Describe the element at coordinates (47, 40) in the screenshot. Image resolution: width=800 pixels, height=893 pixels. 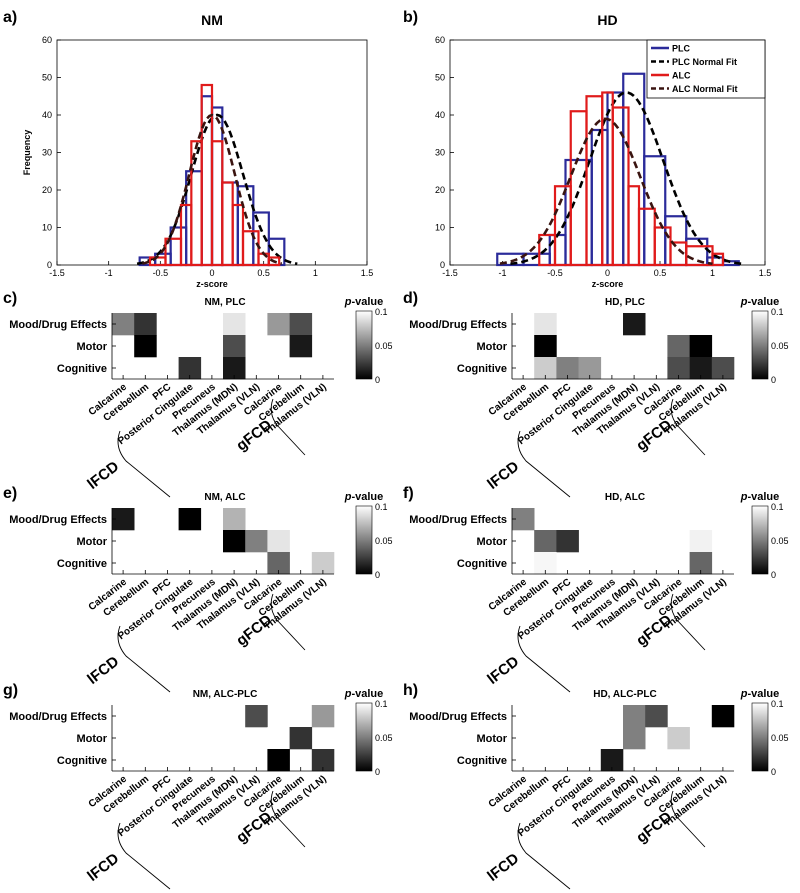
I see `y-tick-label: 60` at that location.